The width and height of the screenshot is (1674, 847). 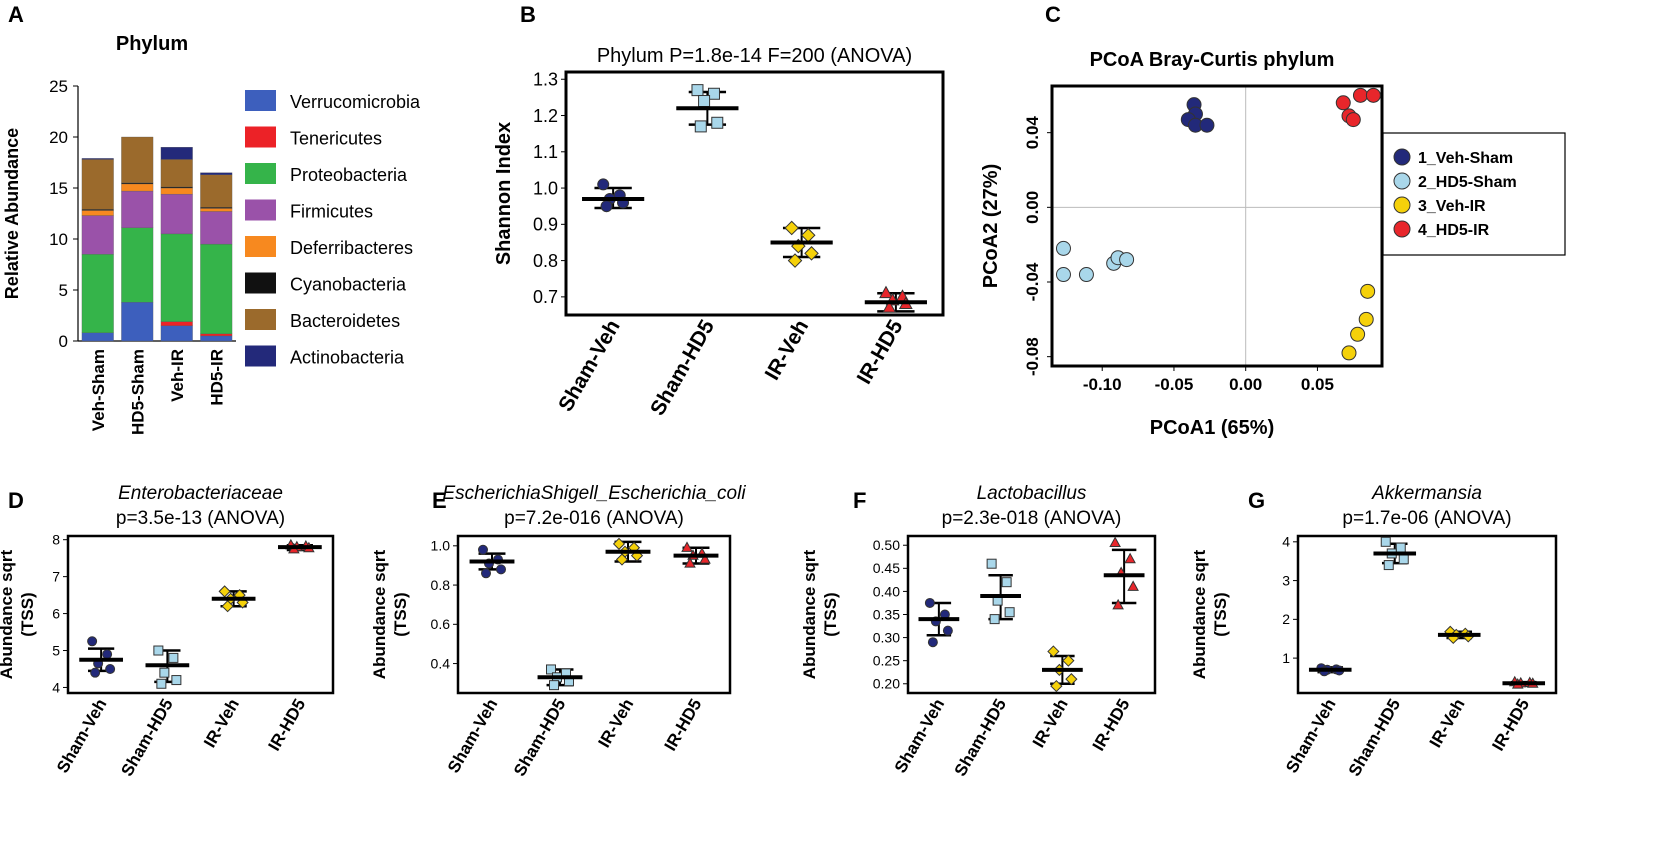 What do you see at coordinates (260, 246) in the screenshot?
I see `legend-swatch-deferribacteres` at bounding box center [260, 246].